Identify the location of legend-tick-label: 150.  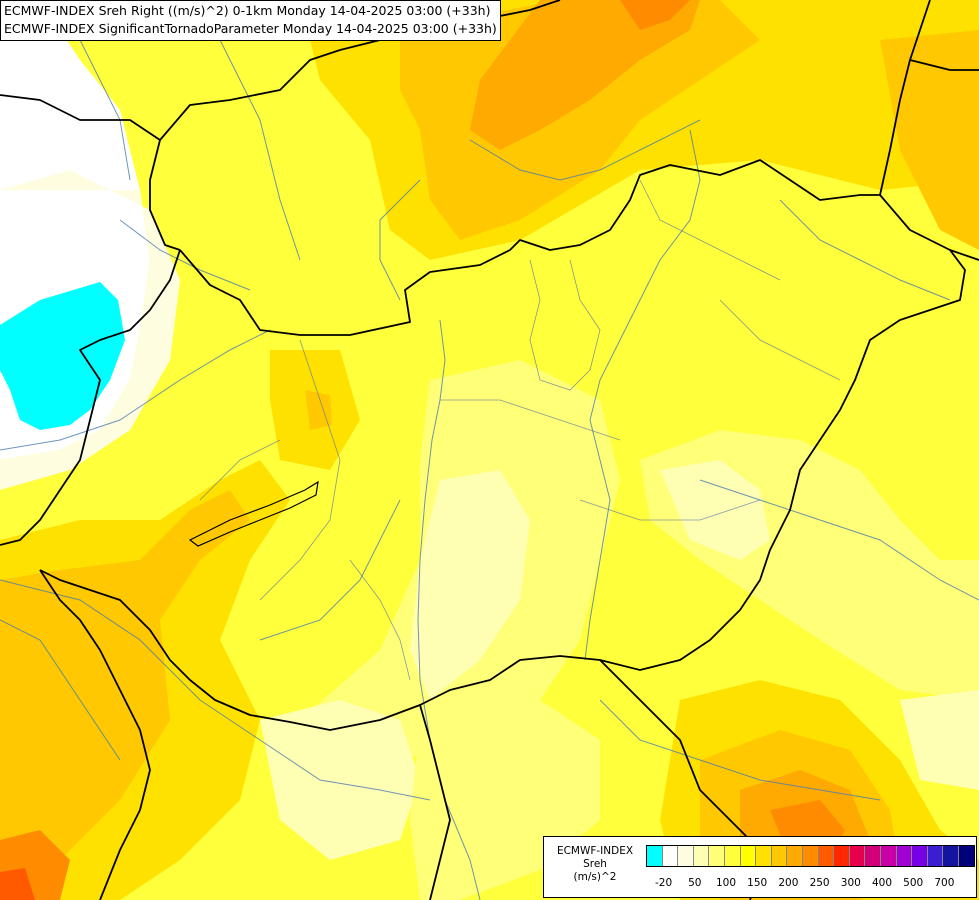
(757, 883).